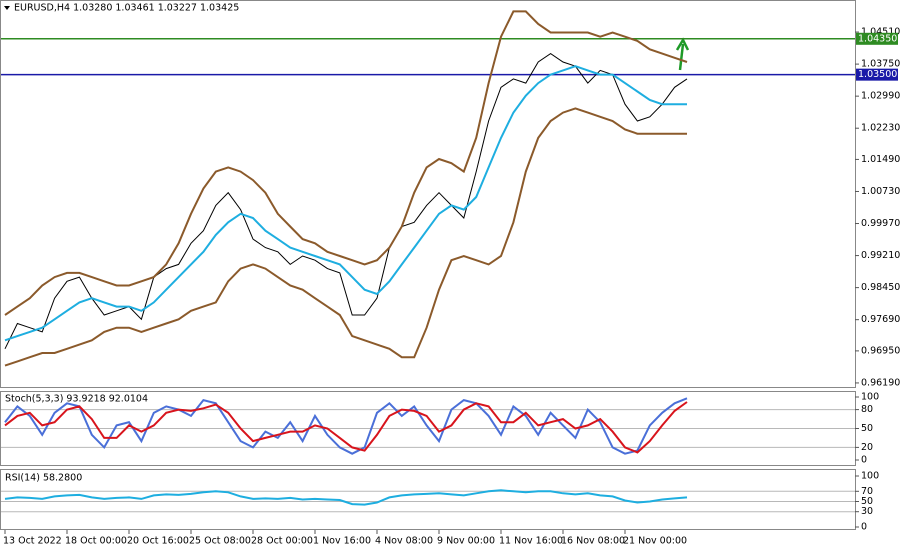 The width and height of the screenshot is (900, 553). I want to click on y-tick-label: 1.02990, so click(880, 96).